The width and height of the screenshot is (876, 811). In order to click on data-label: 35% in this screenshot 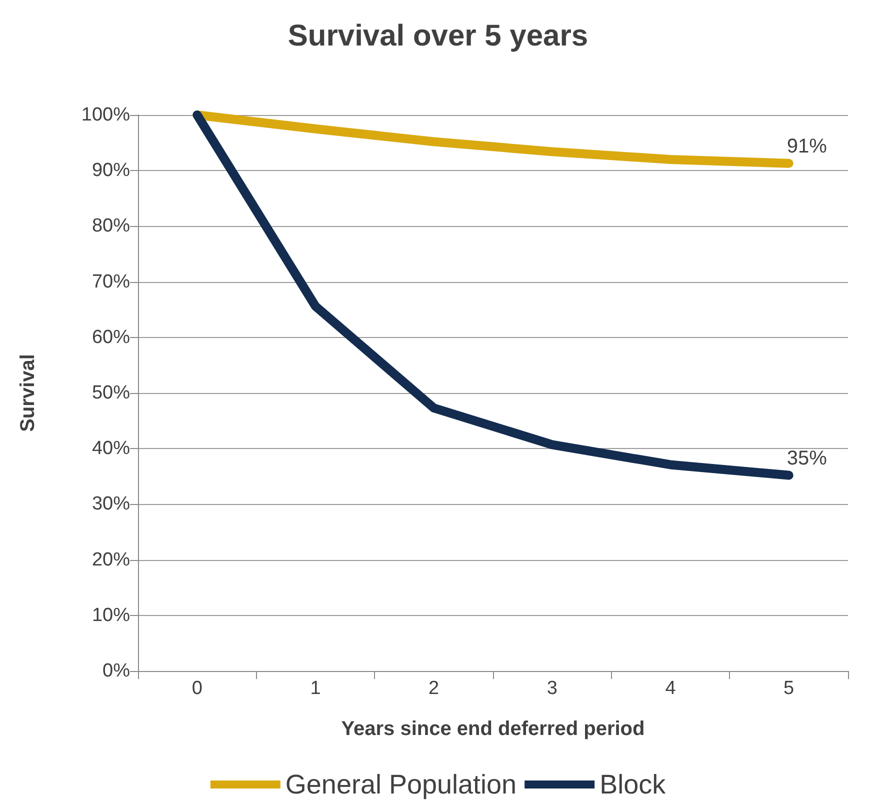, I will do `click(807, 458)`.